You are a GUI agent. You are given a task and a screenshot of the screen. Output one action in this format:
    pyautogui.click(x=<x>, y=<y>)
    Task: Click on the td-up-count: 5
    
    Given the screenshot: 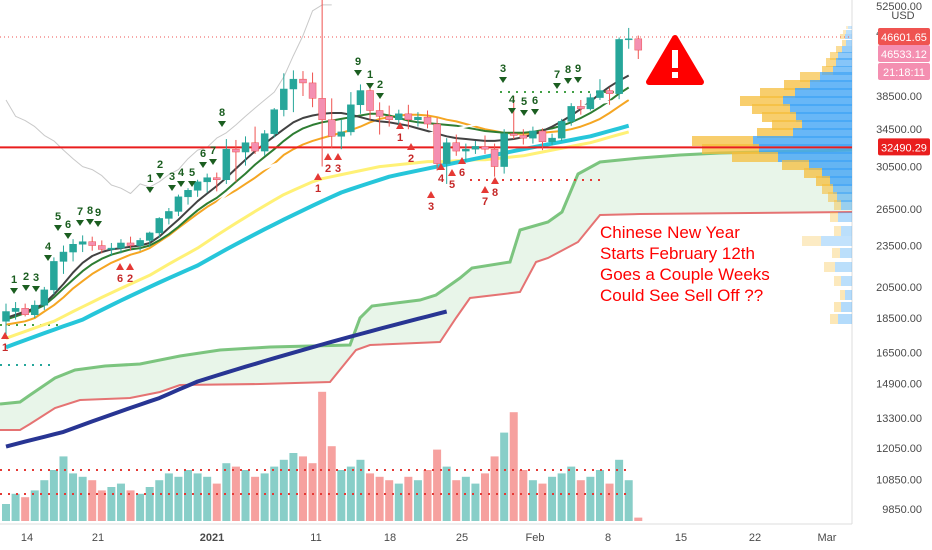 What is the action you would take?
    pyautogui.click(x=58, y=217)
    